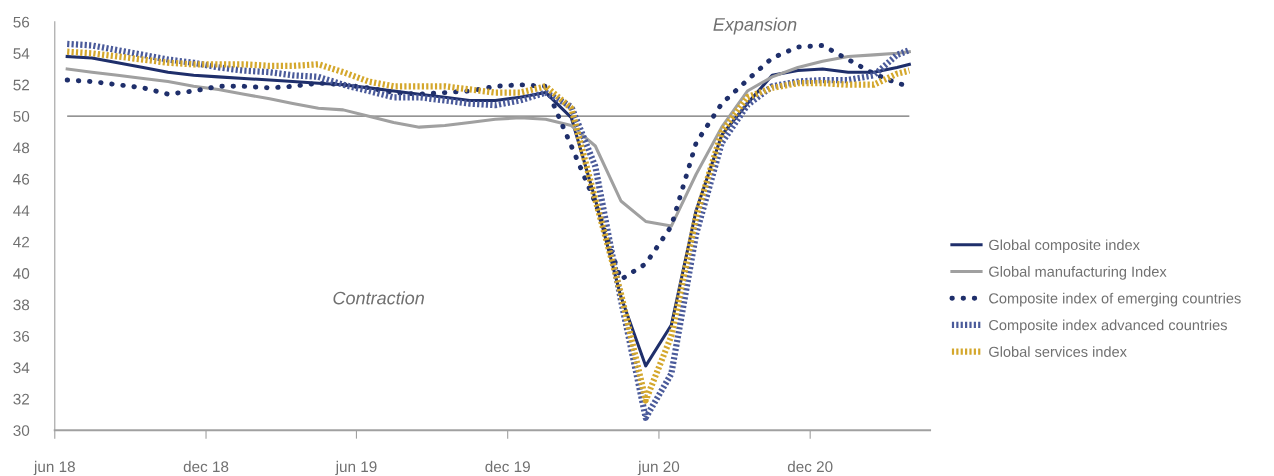  What do you see at coordinates (21, 336) in the screenshot?
I see `y-tick-label: 36` at bounding box center [21, 336].